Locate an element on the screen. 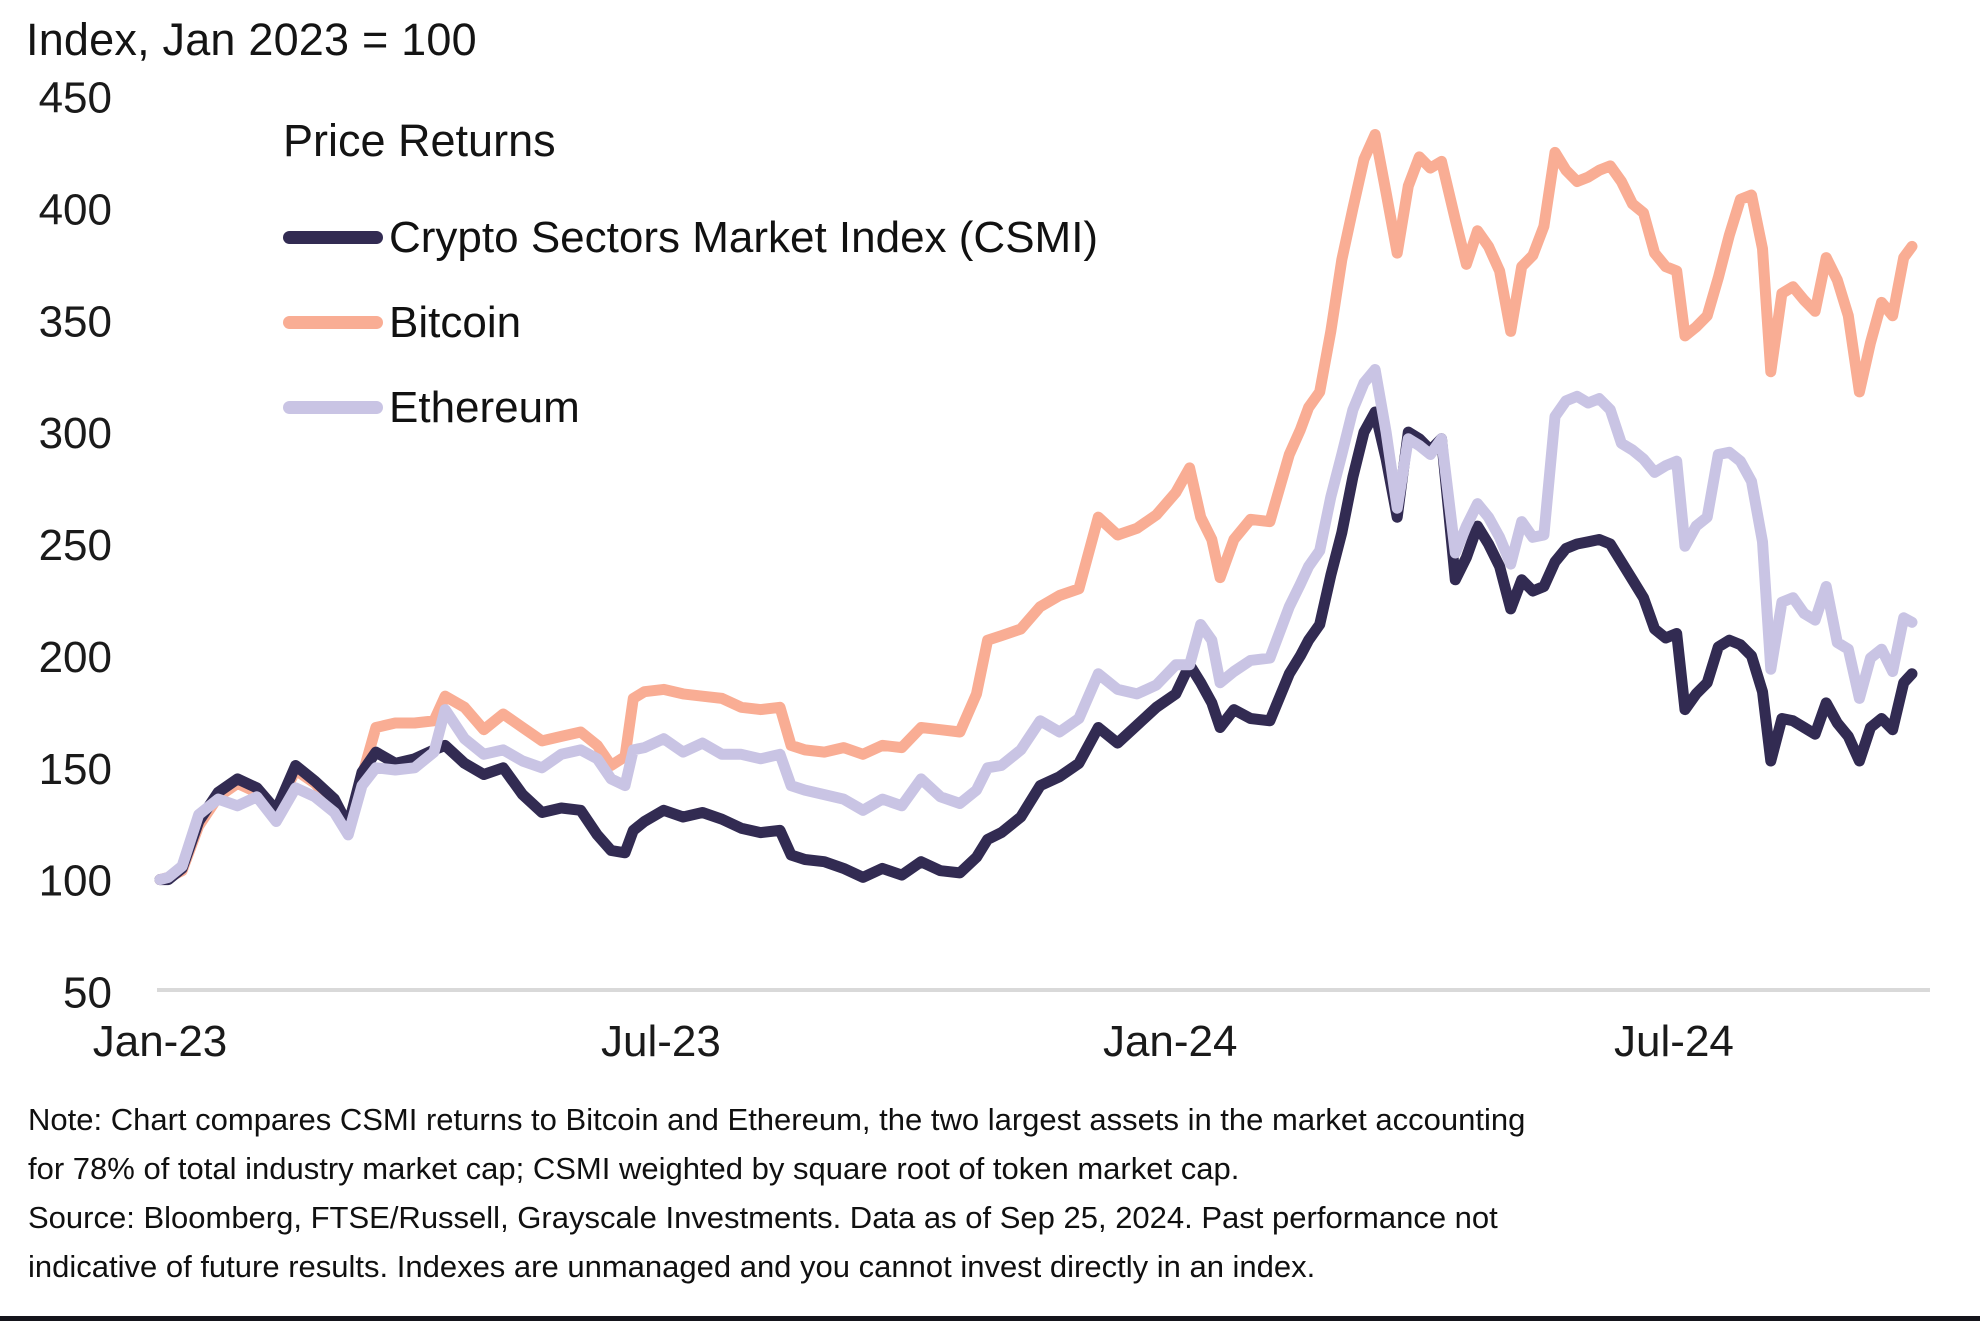 This screenshot has width=1980, height=1321. x-tick-label: Jan-24 is located at coordinates (1170, 1041).